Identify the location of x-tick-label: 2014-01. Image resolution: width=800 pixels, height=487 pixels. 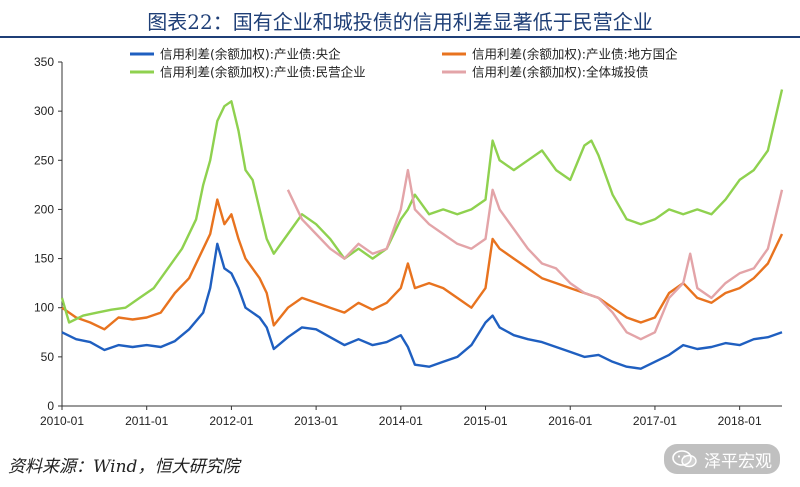
(401, 421).